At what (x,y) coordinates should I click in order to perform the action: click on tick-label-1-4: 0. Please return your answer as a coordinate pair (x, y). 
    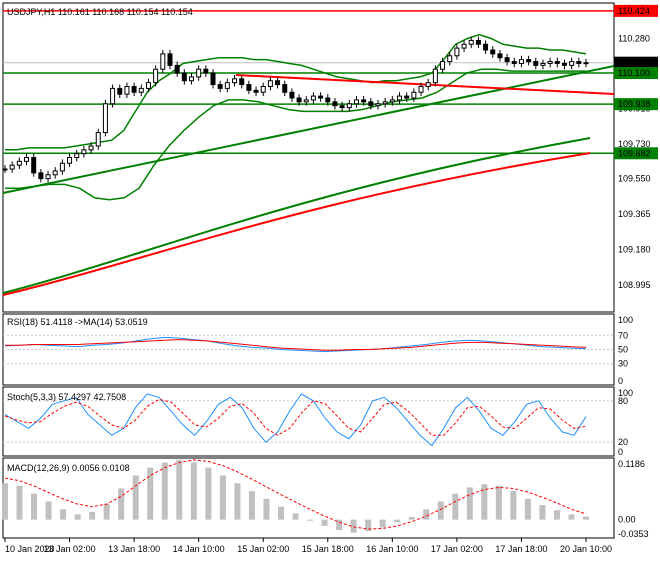
    Looking at the image, I should click on (620, 381).